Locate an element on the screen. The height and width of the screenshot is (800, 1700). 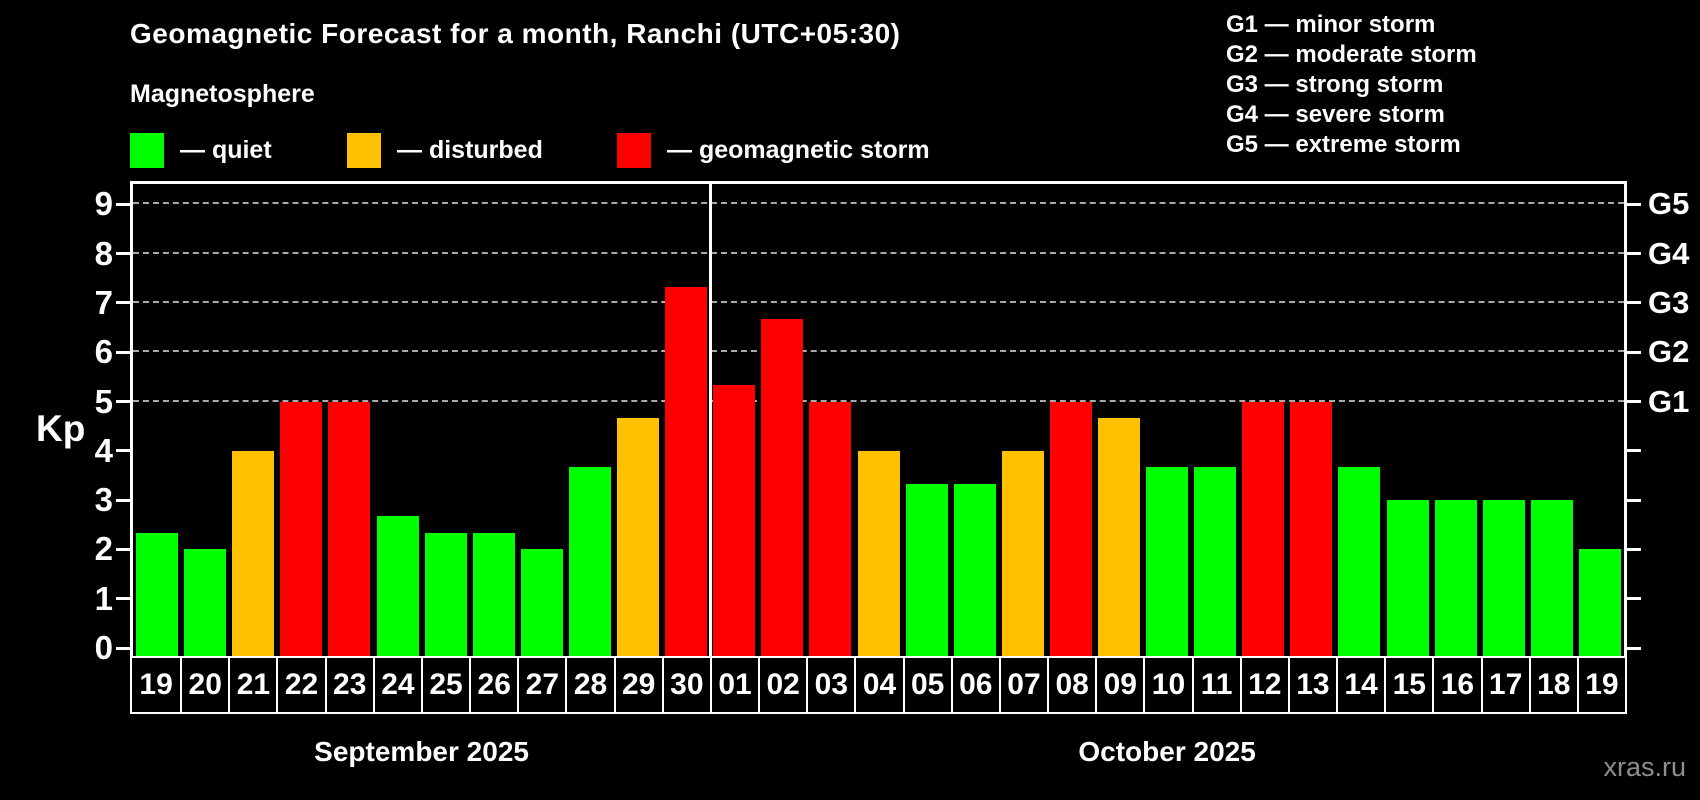
legend-label-disturbed: — disturbed is located at coordinates (470, 149).